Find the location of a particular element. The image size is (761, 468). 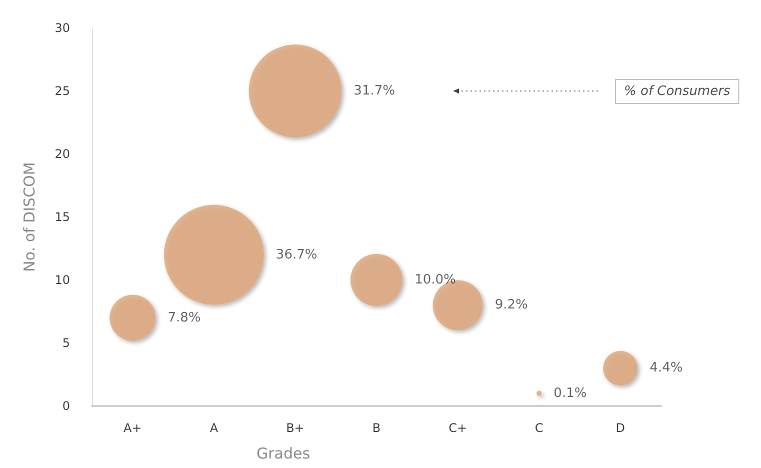

y-axis-title: No. of DISCOM is located at coordinates (29, 217).